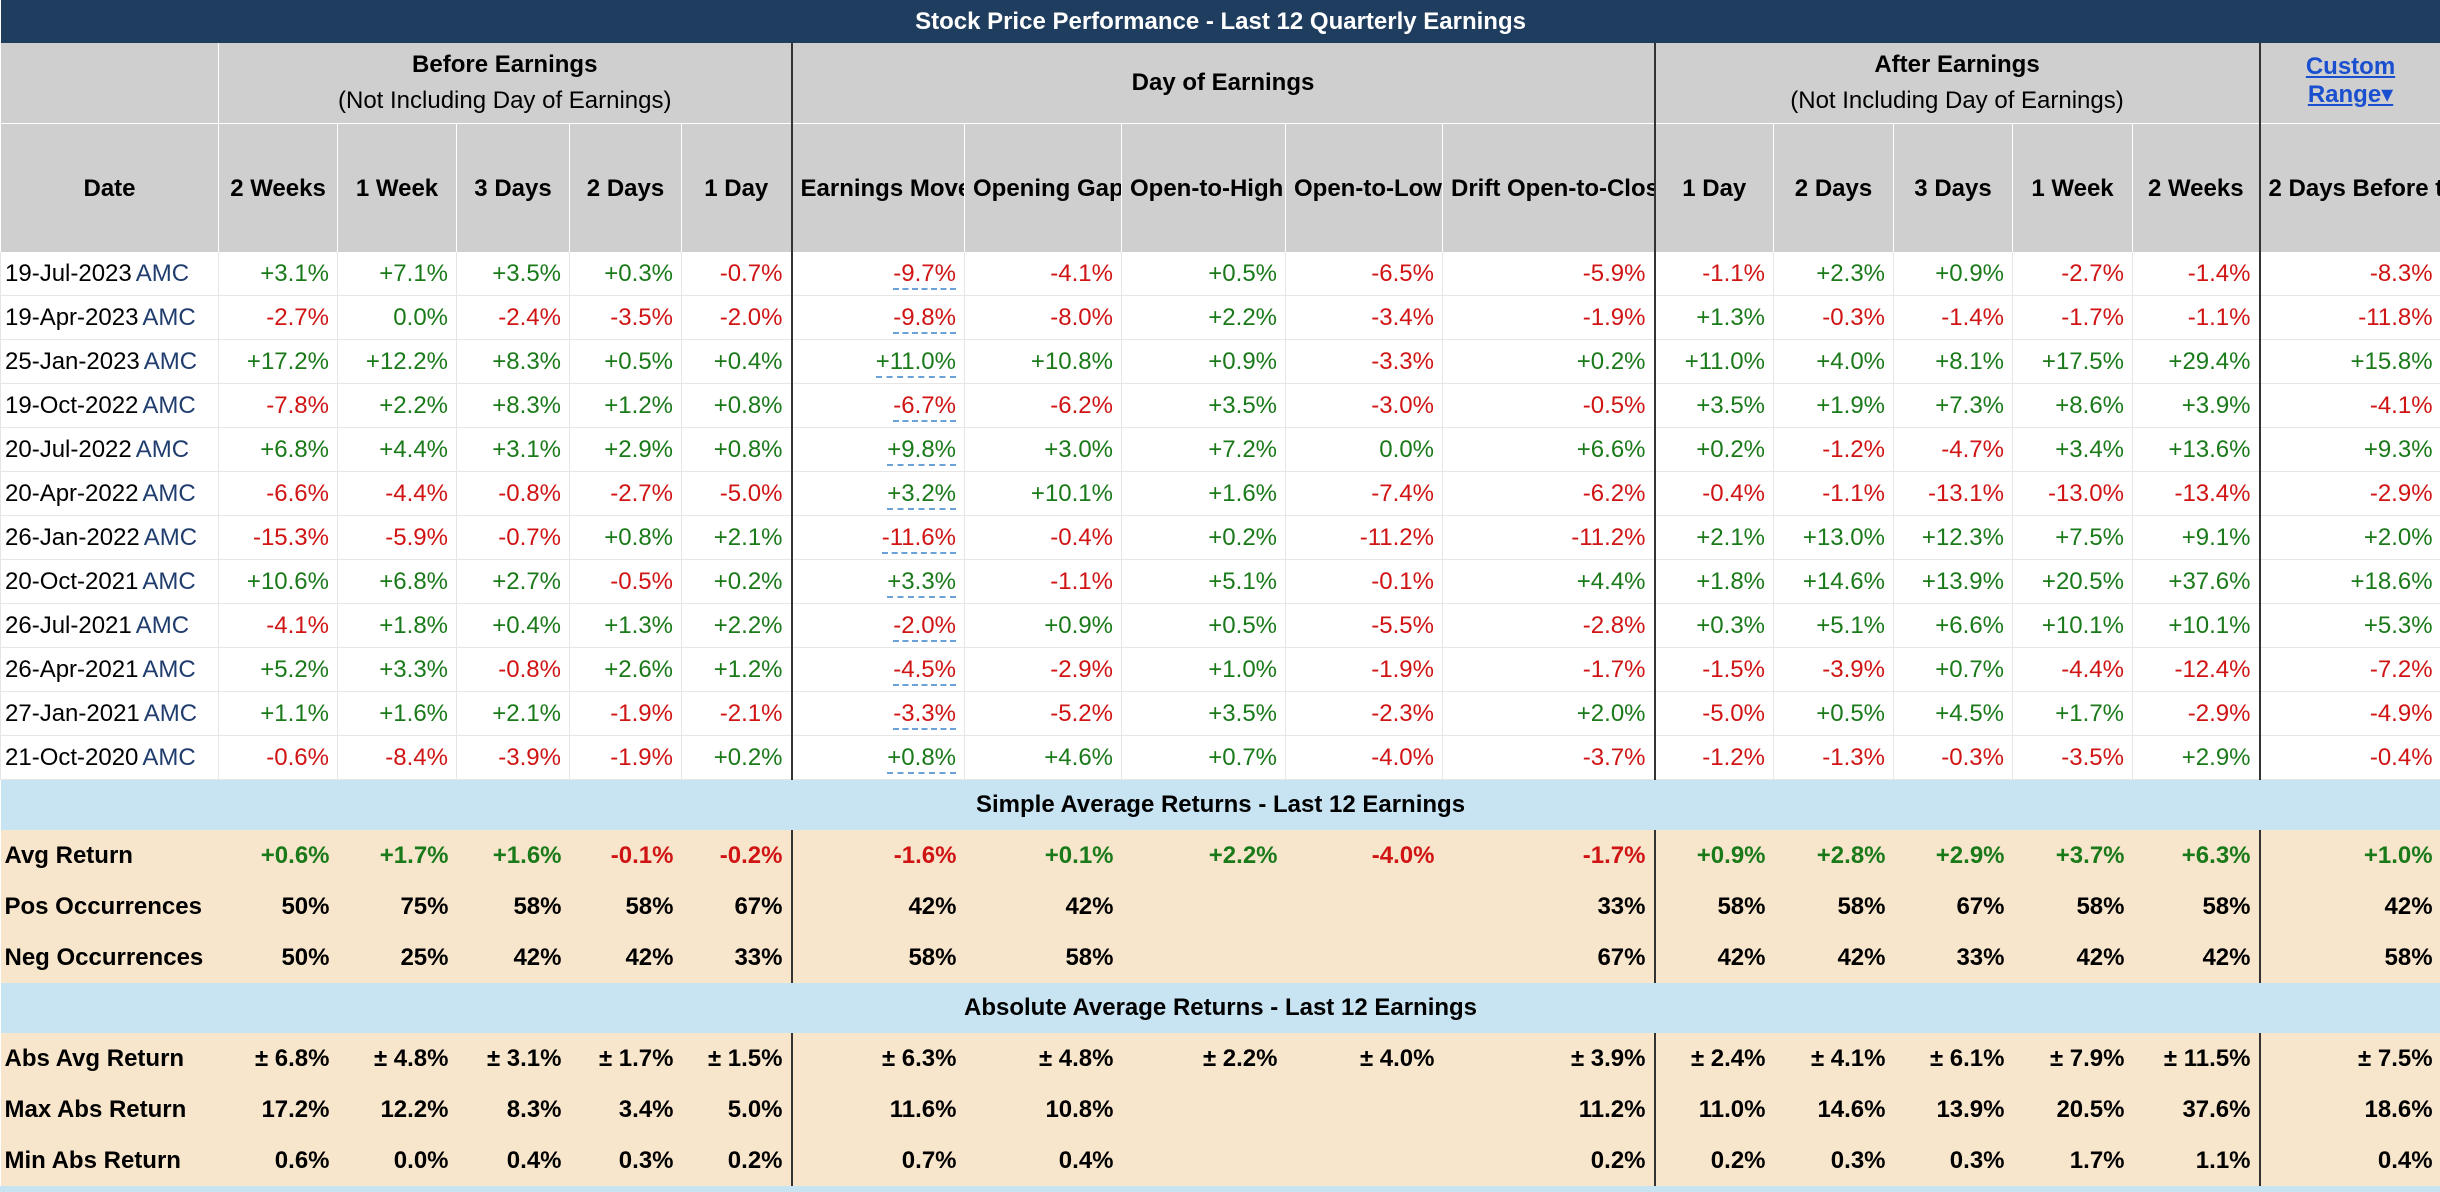 The image size is (2440, 1192). What do you see at coordinates (278, 494) in the screenshot?
I see `value-cell: -6.6%` at bounding box center [278, 494].